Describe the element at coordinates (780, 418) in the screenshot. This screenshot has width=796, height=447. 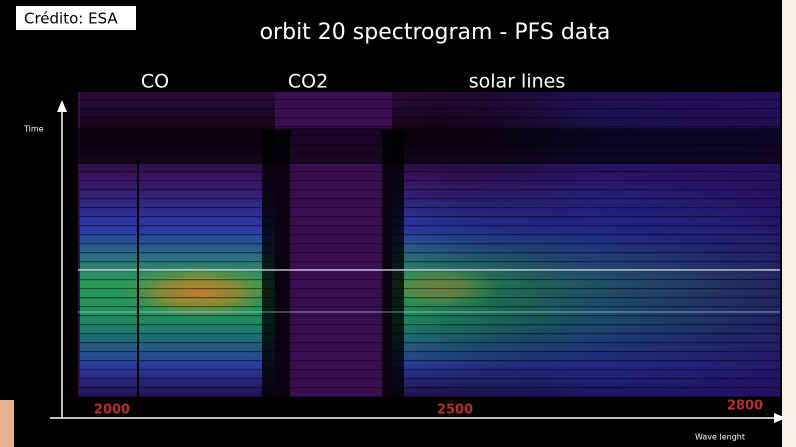
I see `x-arrow` at that location.